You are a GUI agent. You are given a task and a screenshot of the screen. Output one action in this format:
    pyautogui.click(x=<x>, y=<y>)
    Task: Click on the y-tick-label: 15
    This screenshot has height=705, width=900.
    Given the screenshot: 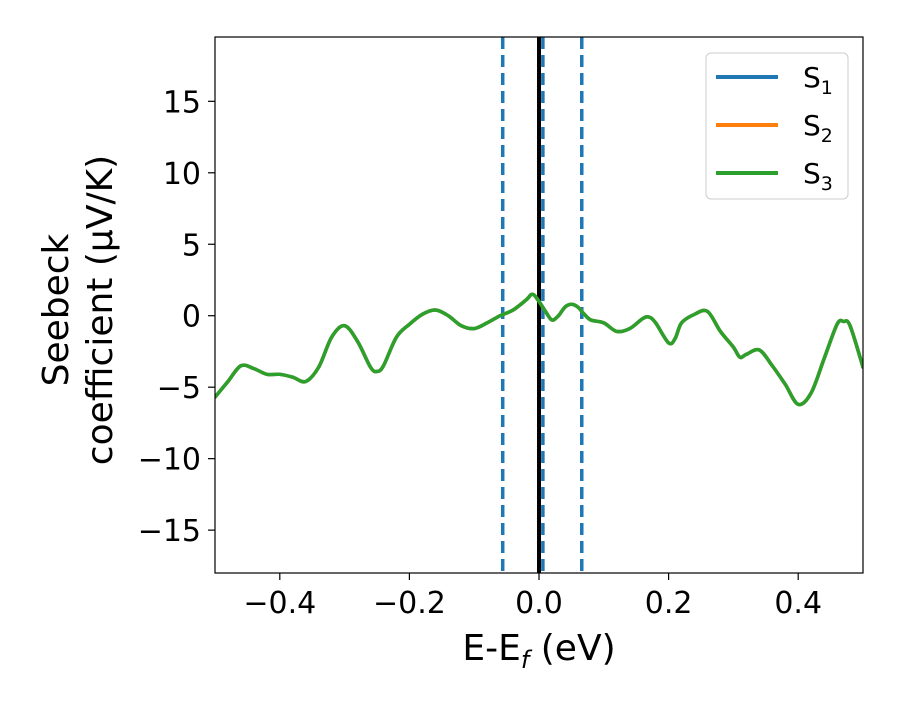 What is the action you would take?
    pyautogui.click(x=182, y=102)
    